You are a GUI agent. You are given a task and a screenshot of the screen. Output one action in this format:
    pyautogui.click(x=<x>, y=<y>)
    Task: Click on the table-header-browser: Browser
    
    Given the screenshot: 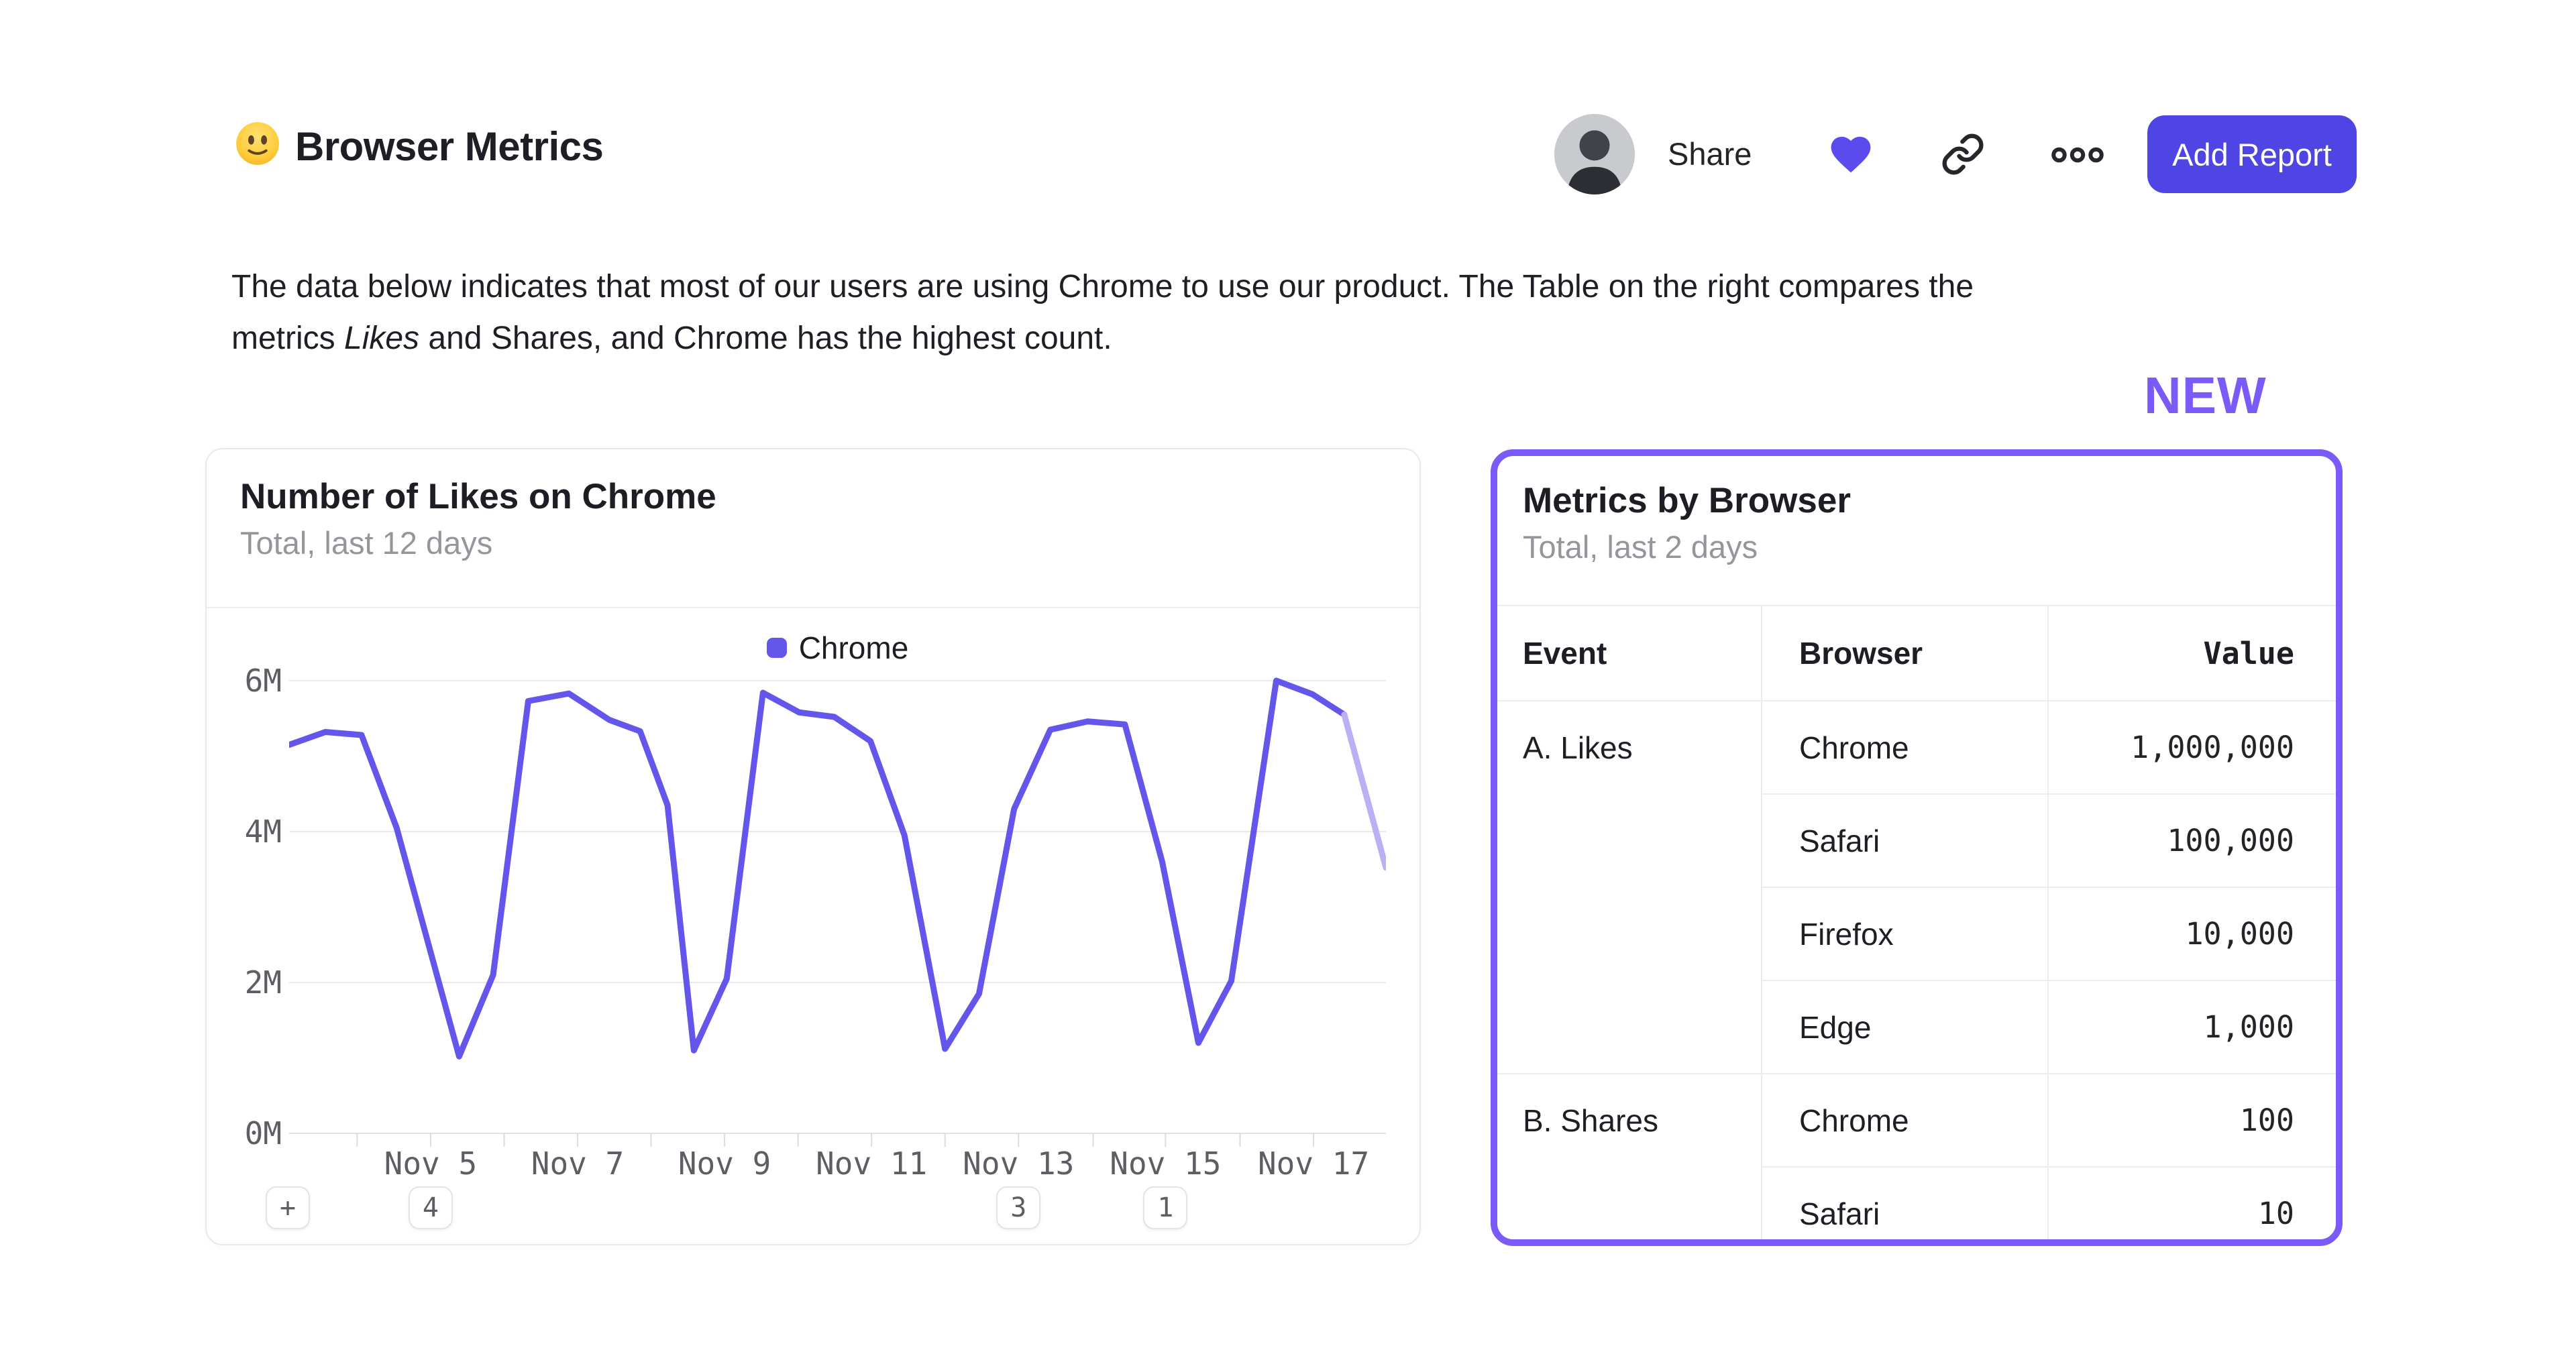 What is the action you would take?
    pyautogui.click(x=1904, y=653)
    